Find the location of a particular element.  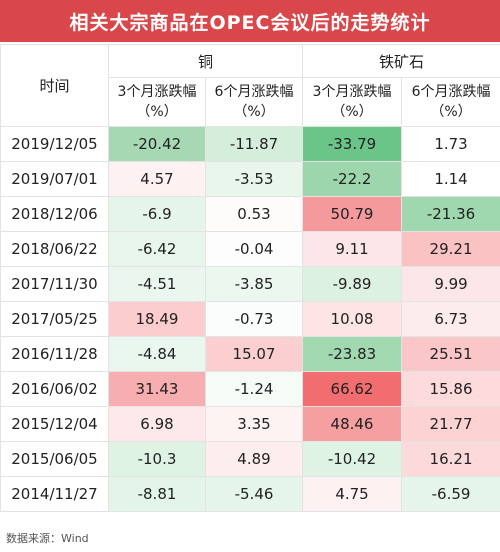

table-row: 2018/12/06 -6.9 0.53 50.79 -21.36 is located at coordinates (250, 214).